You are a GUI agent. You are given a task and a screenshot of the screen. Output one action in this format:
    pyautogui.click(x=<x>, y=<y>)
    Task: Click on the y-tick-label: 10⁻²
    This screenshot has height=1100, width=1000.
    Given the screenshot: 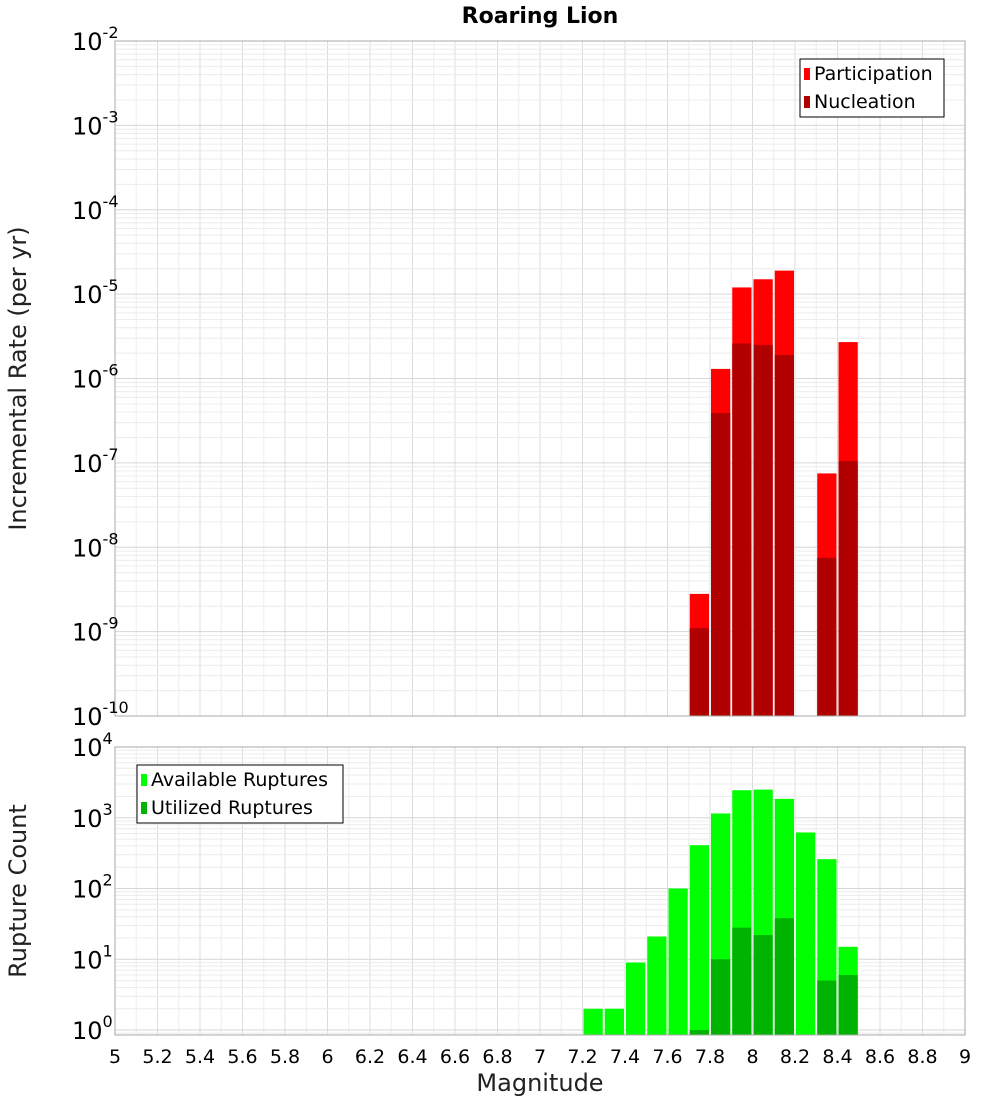 What is the action you would take?
    pyautogui.click(x=95, y=39)
    